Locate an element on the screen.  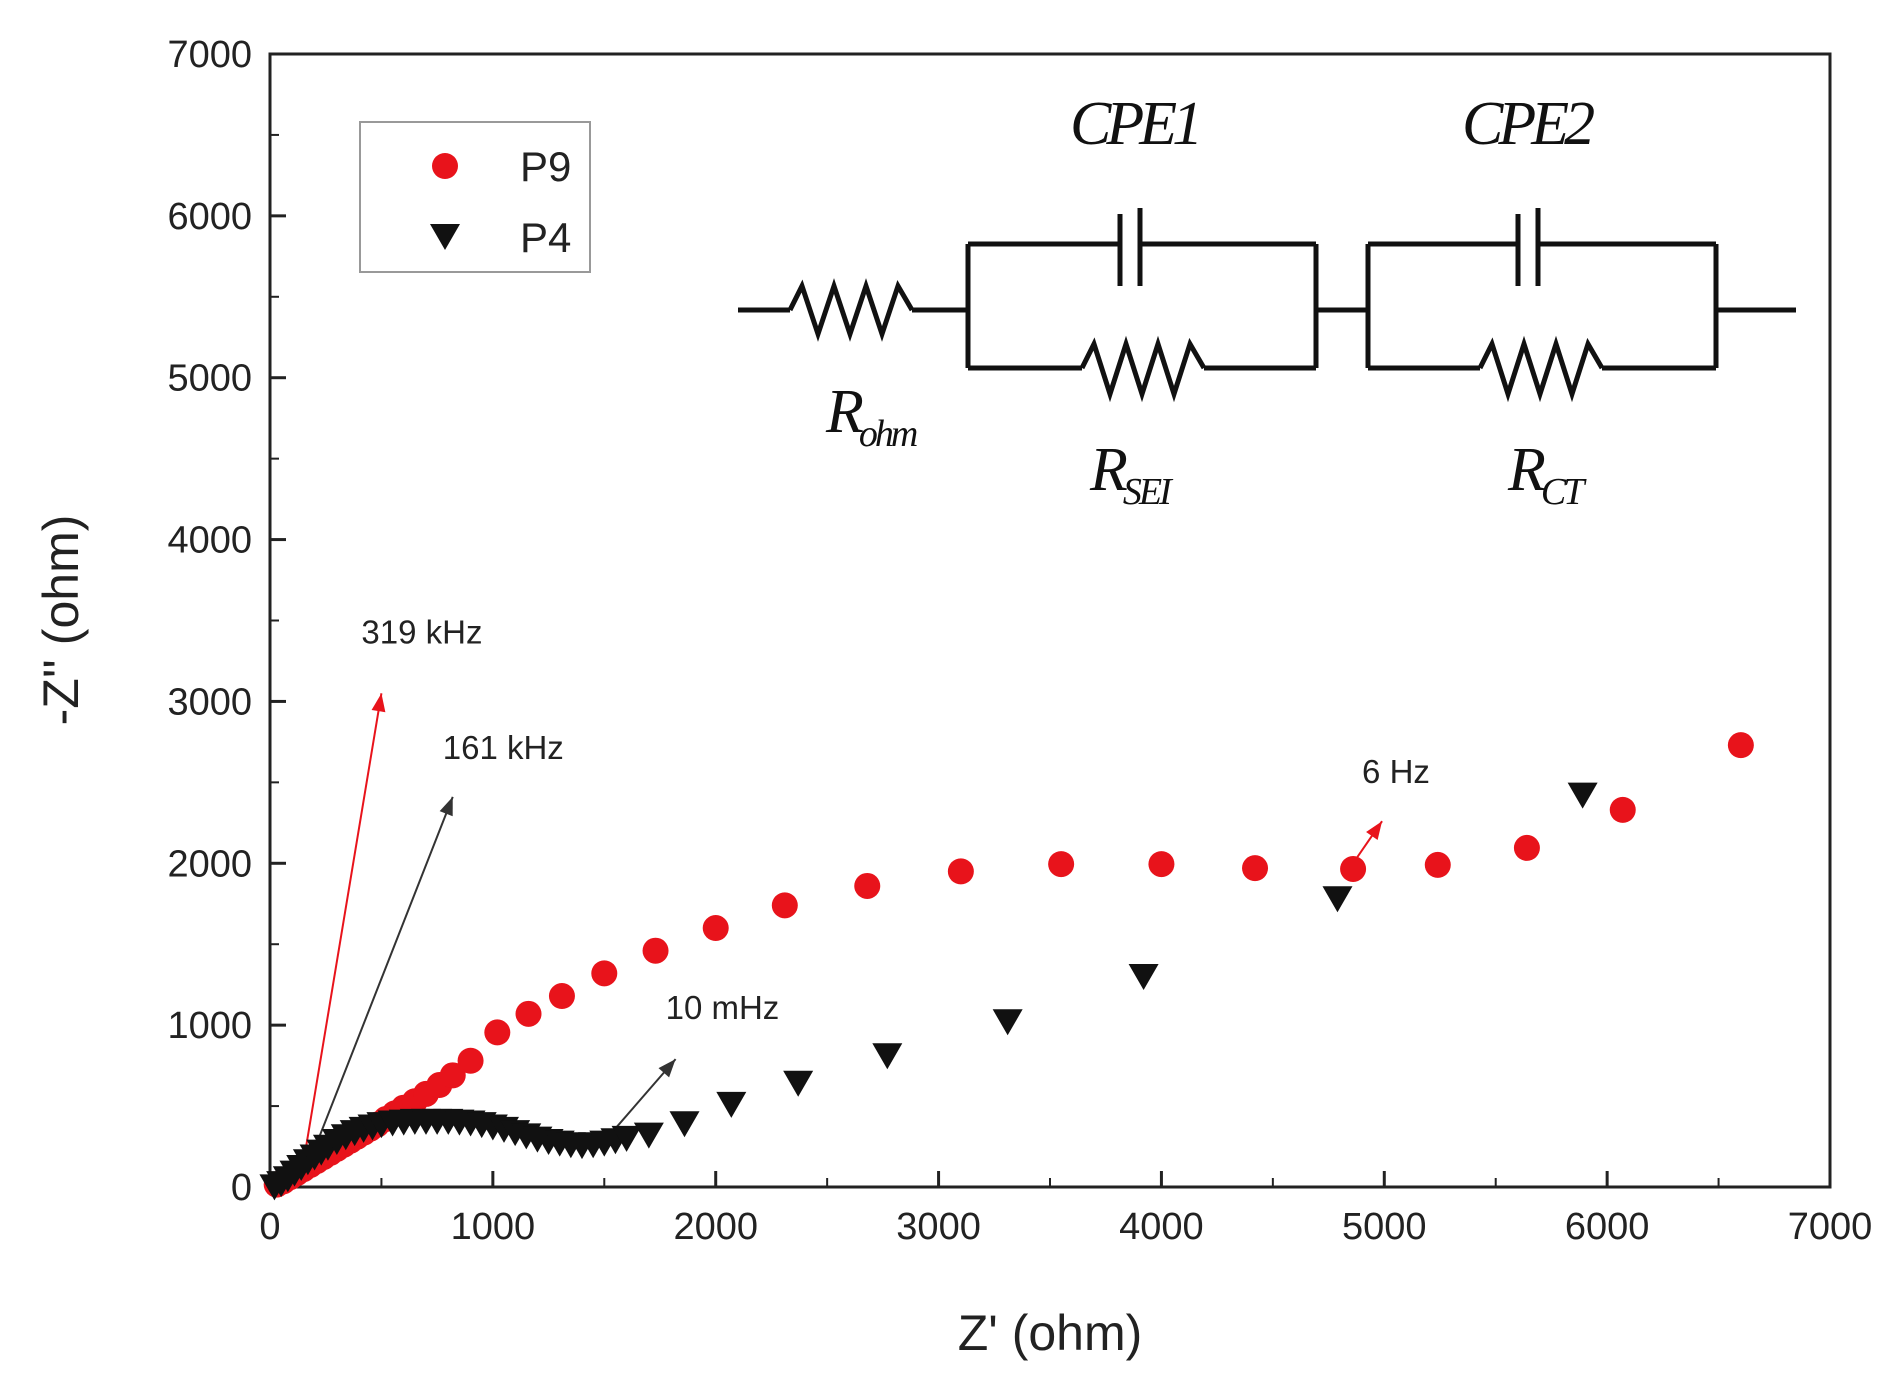
x-tick-label: 1000 is located at coordinates (493, 1227).